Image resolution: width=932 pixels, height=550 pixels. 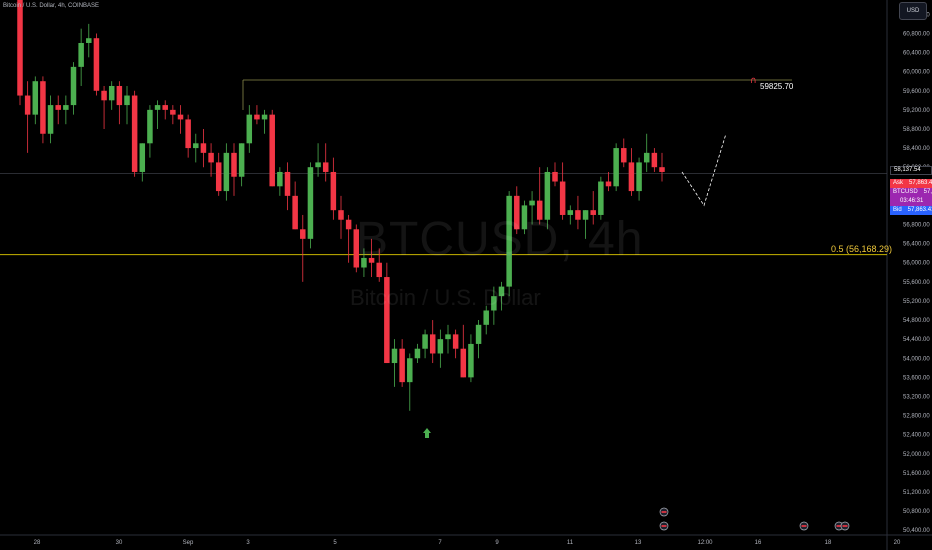 What do you see at coordinates (916, 54) in the screenshot?
I see `y-tick-label: 60,400.00` at bounding box center [916, 54].